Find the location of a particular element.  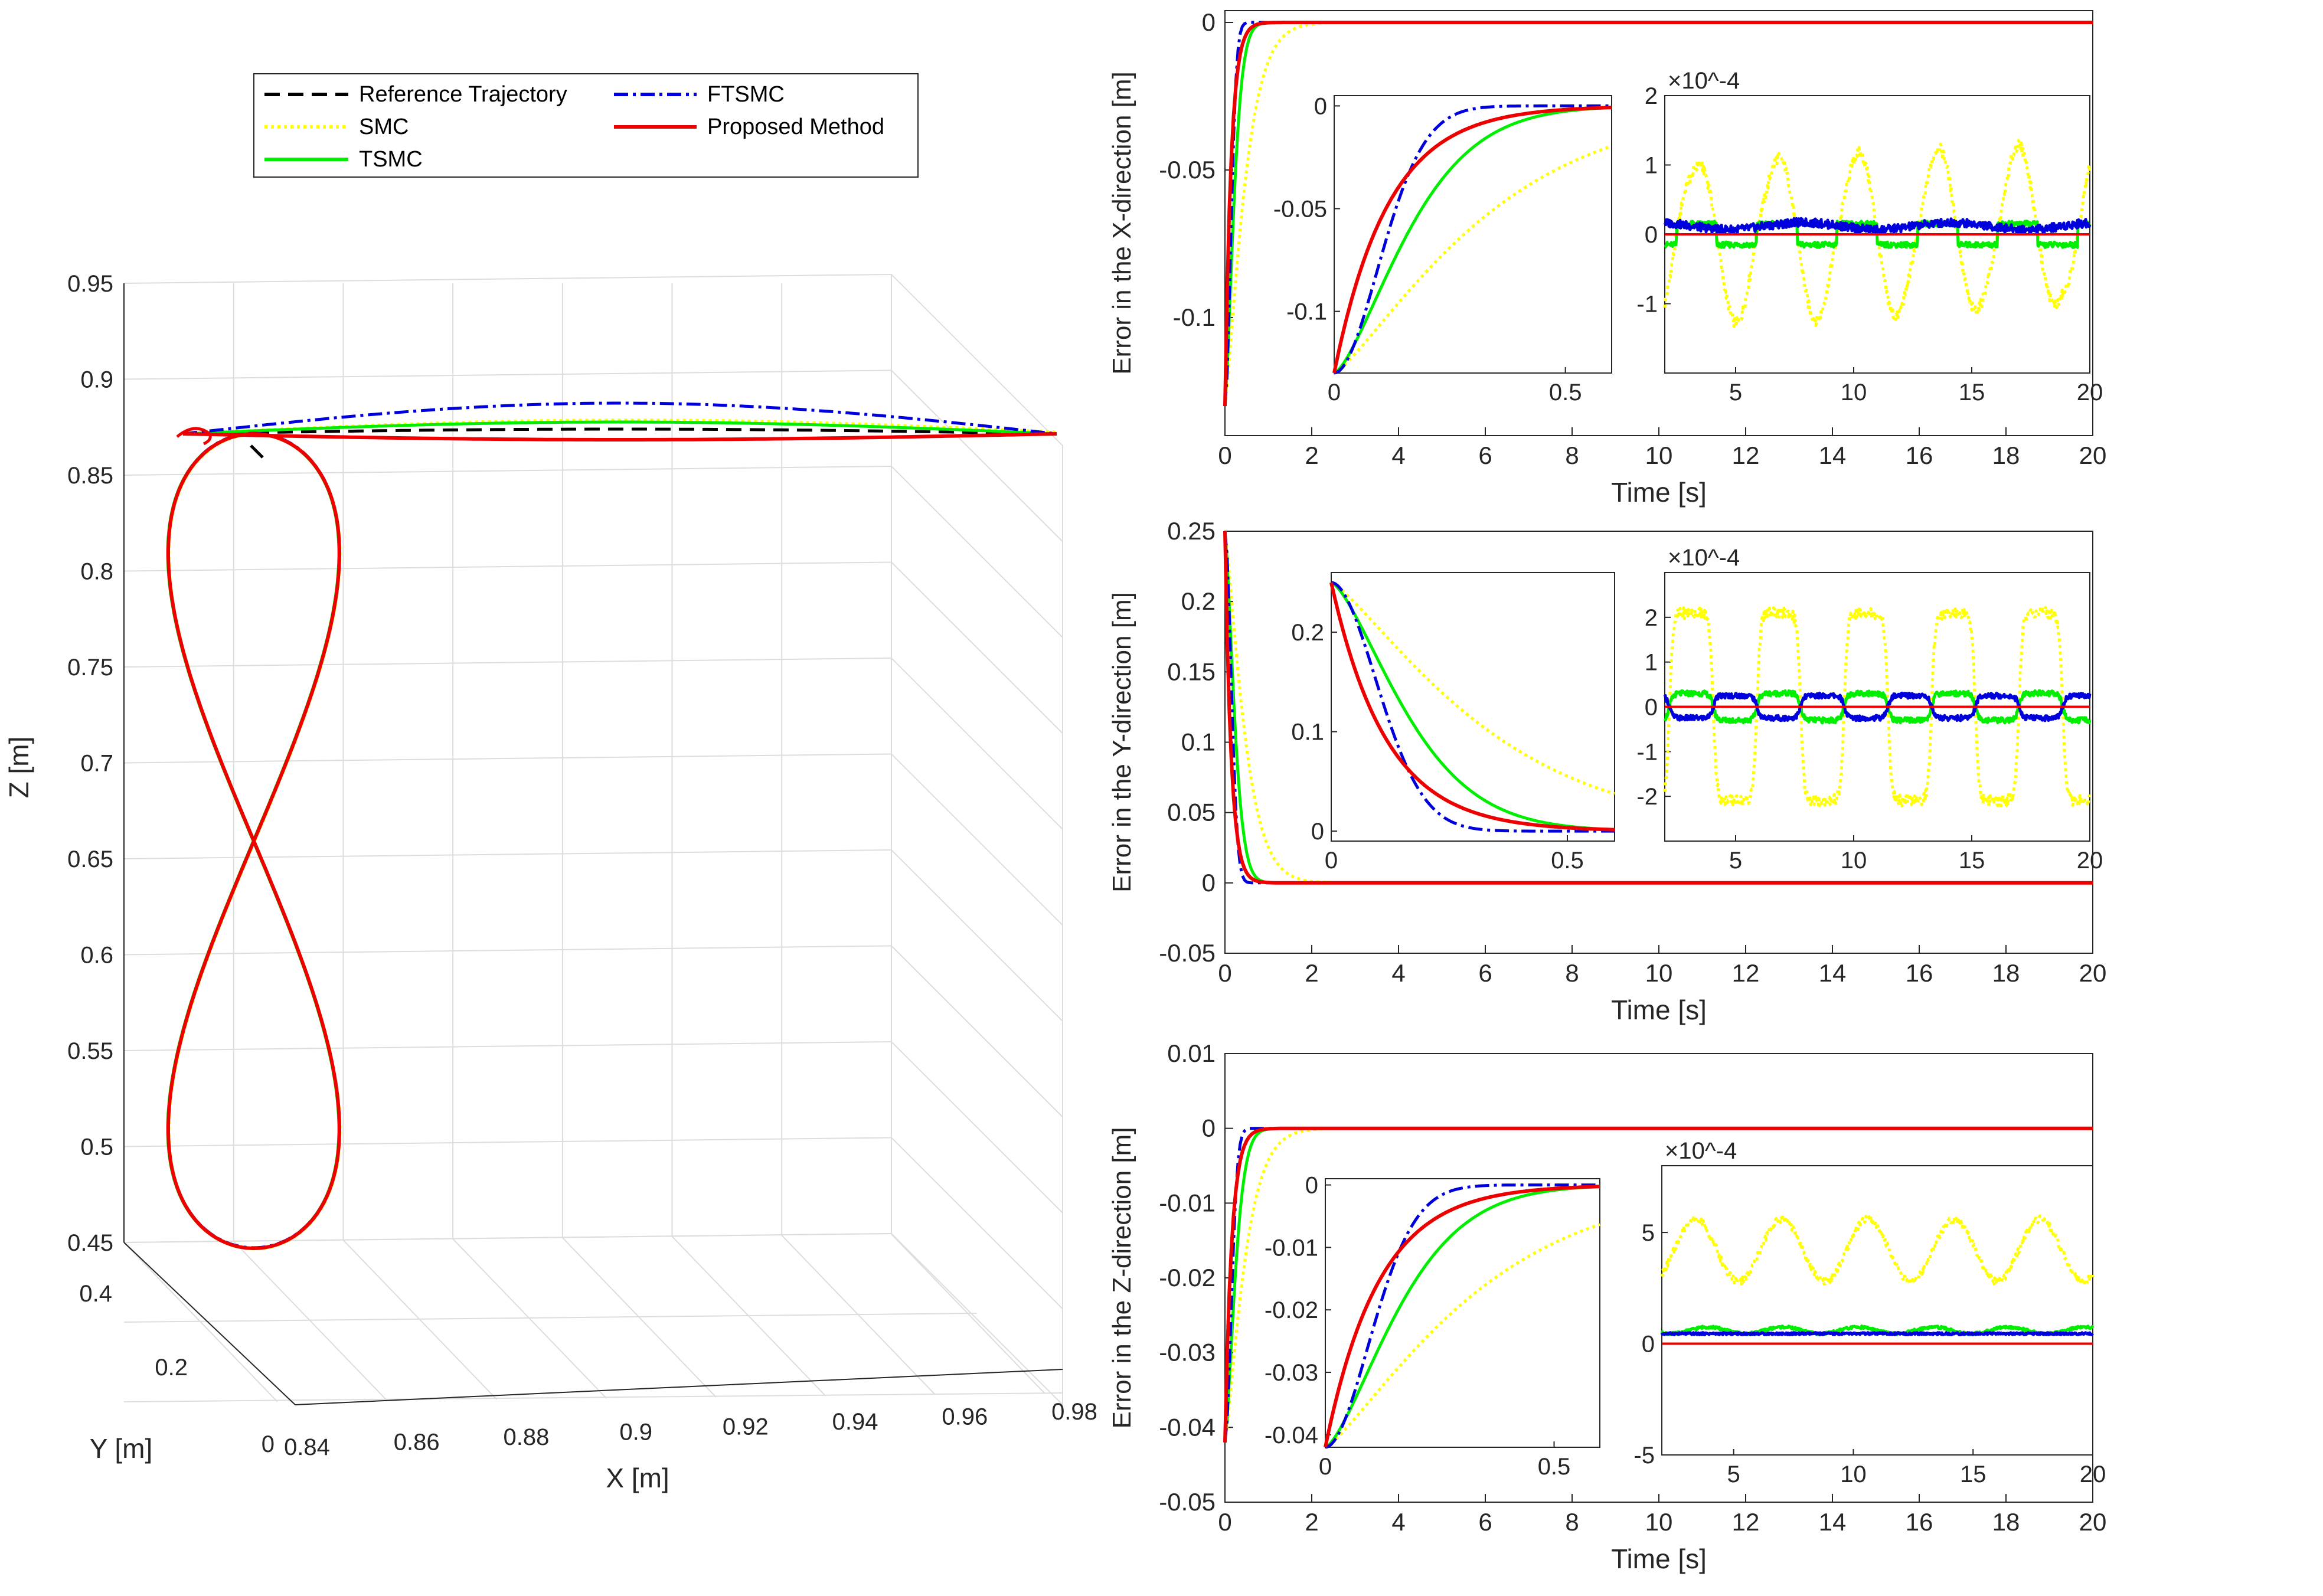

z-tick-label: 0.85 is located at coordinates (90, 476).